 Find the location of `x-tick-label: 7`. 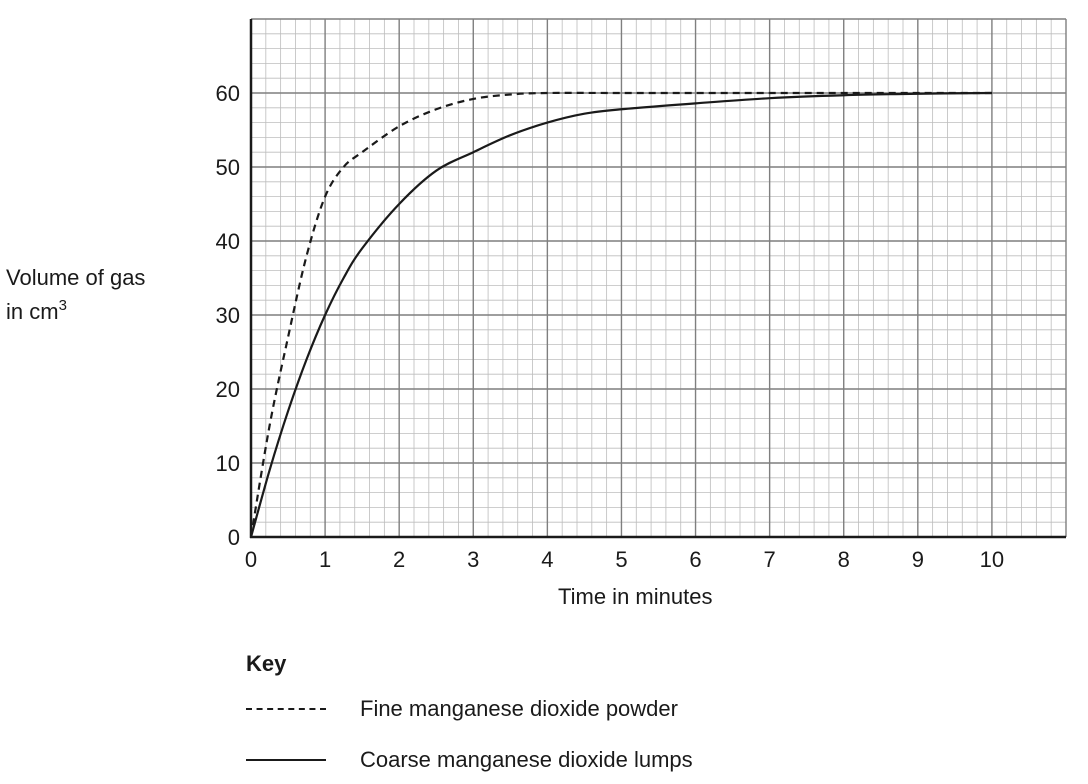

x-tick-label: 7 is located at coordinates (770, 559).